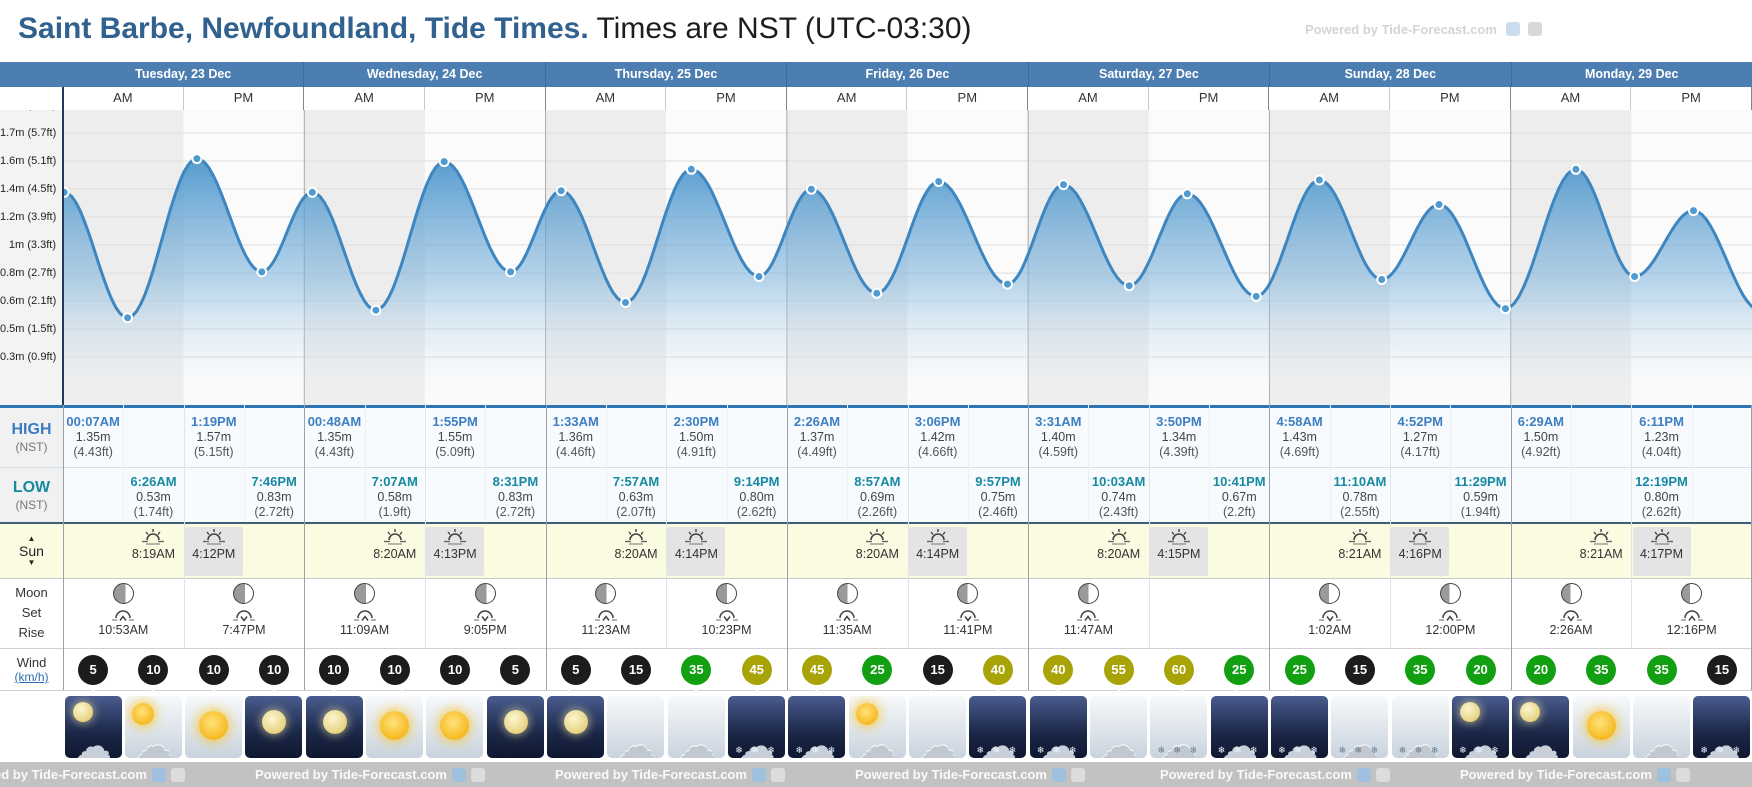 The image size is (1752, 787). What do you see at coordinates (455, 437) in the screenshot?
I see `high-tide-entry: 1:55PM 1.55m (5.09ft)` at bounding box center [455, 437].